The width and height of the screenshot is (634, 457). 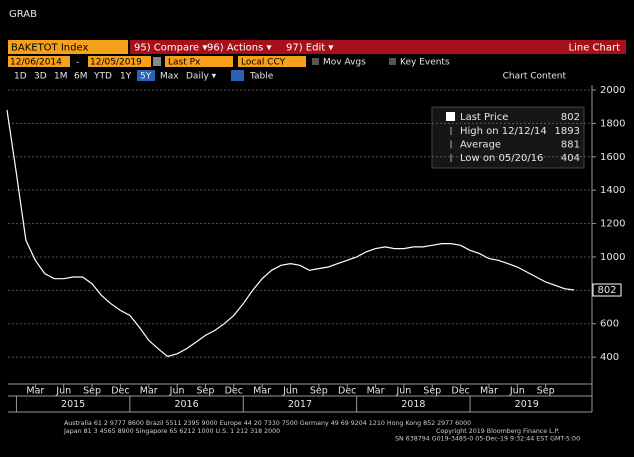 I want to click on price-box, so click(x=199, y=61).